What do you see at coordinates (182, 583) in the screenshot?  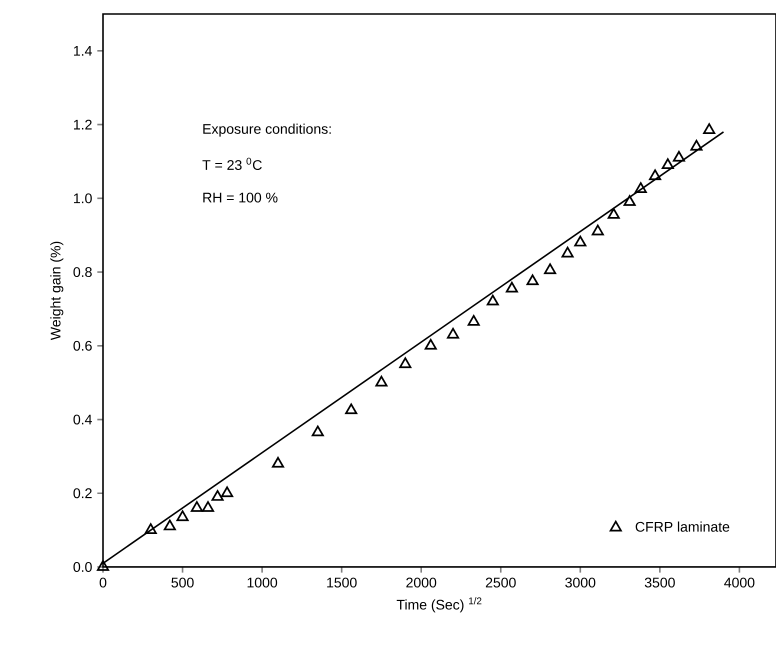 I see `x-tick-label: 500` at bounding box center [182, 583].